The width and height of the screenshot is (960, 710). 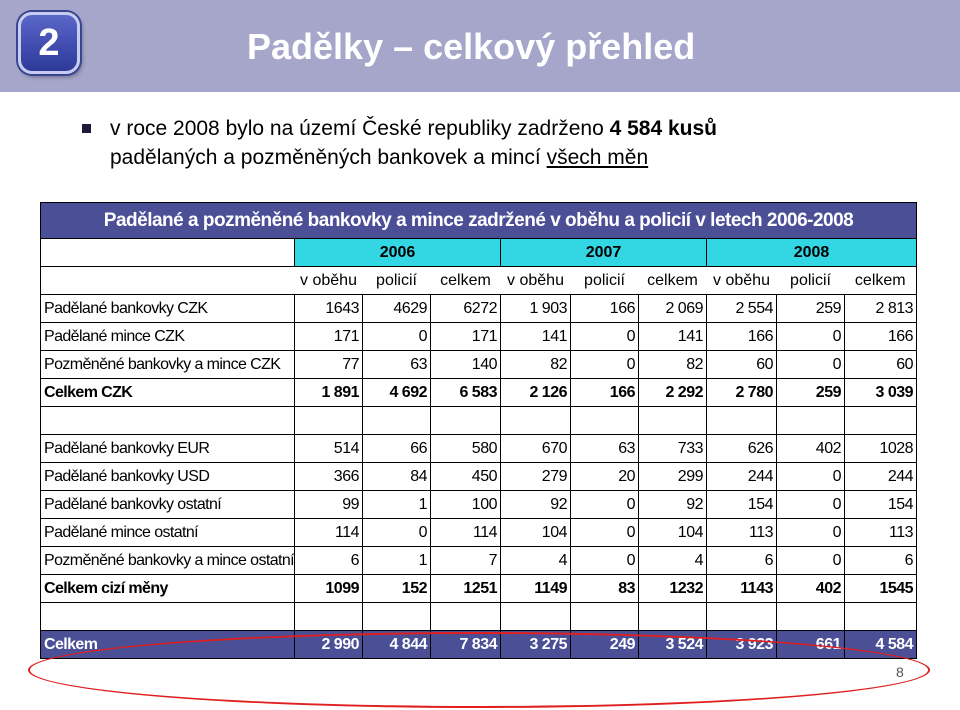 What do you see at coordinates (328, 308) in the screenshot?
I see `cell-value: 1643` at bounding box center [328, 308].